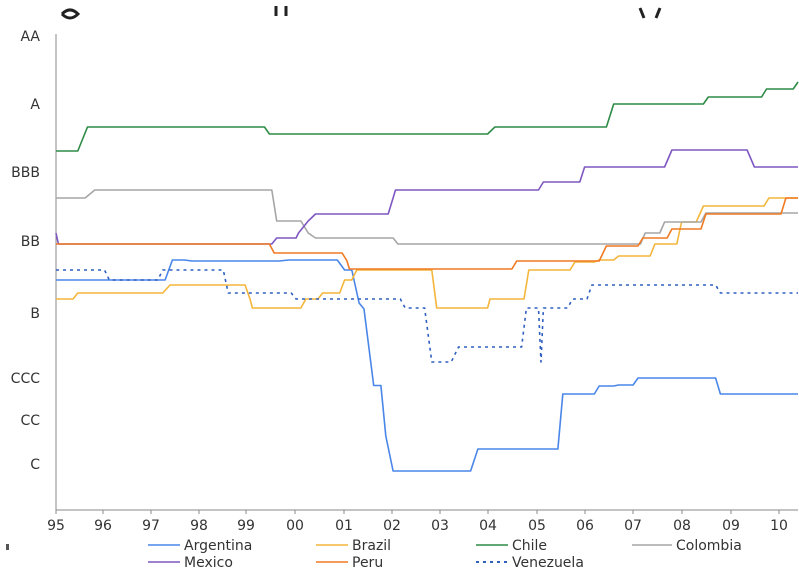 The height and width of the screenshot is (572, 799). I want to click on y-tick-label: BBB, so click(25, 173).